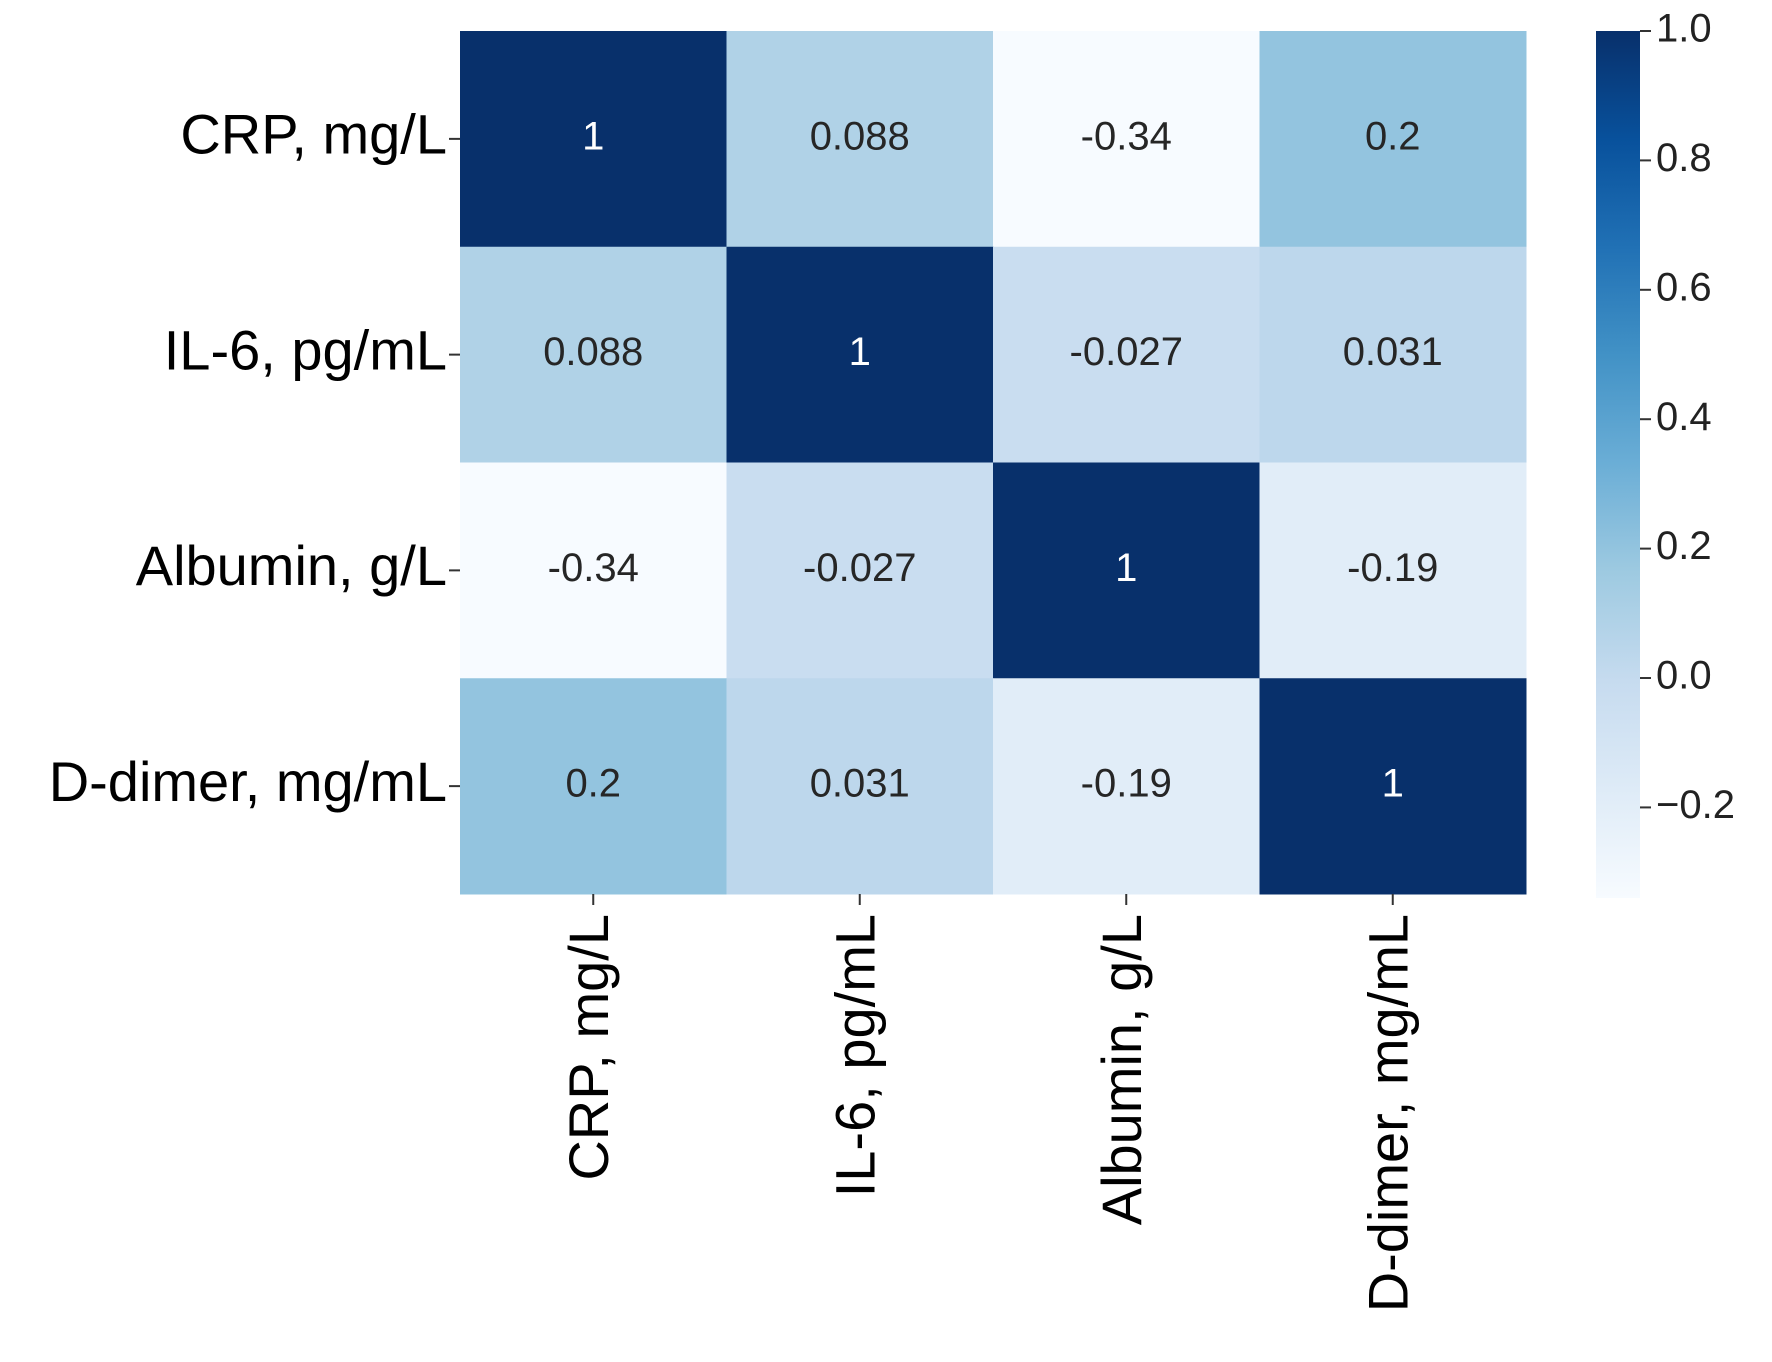  What do you see at coordinates (313, 134) in the screenshot?
I see `y-tick-label: CRP, mg/L` at bounding box center [313, 134].